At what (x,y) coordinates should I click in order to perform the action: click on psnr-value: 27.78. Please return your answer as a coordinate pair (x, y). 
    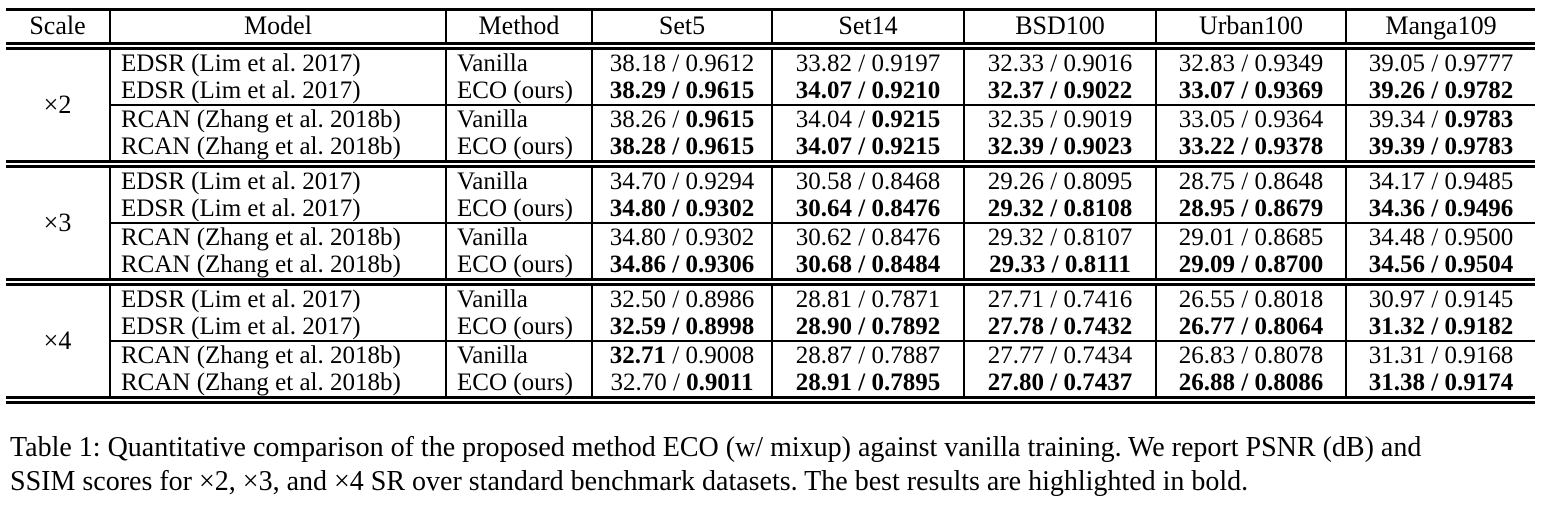
    Looking at the image, I should click on (1016, 326).